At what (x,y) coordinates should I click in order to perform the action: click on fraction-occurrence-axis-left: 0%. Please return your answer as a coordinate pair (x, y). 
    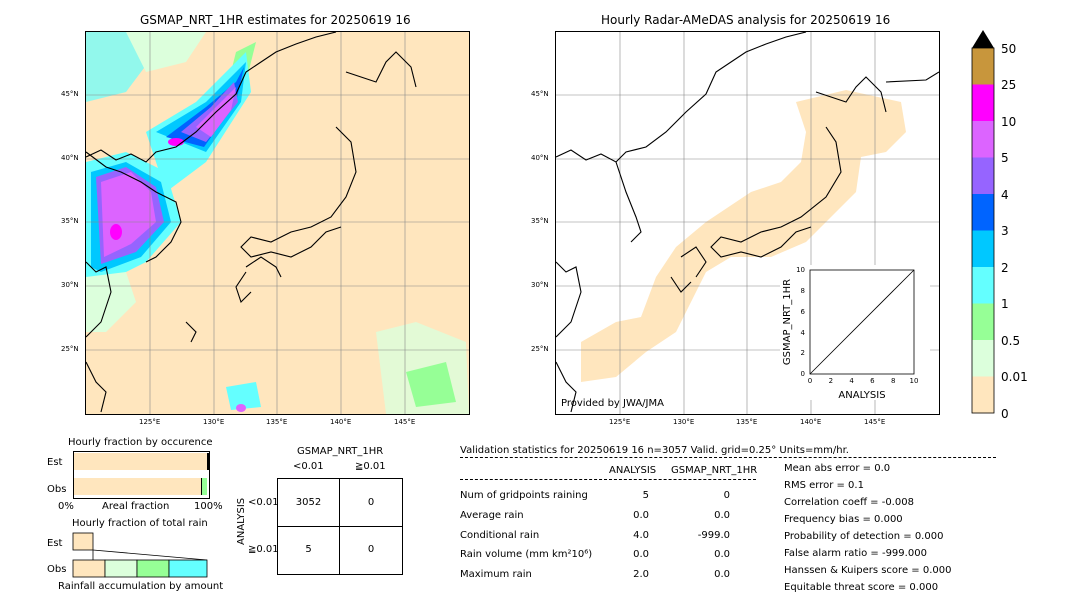
    Looking at the image, I should click on (66, 506).